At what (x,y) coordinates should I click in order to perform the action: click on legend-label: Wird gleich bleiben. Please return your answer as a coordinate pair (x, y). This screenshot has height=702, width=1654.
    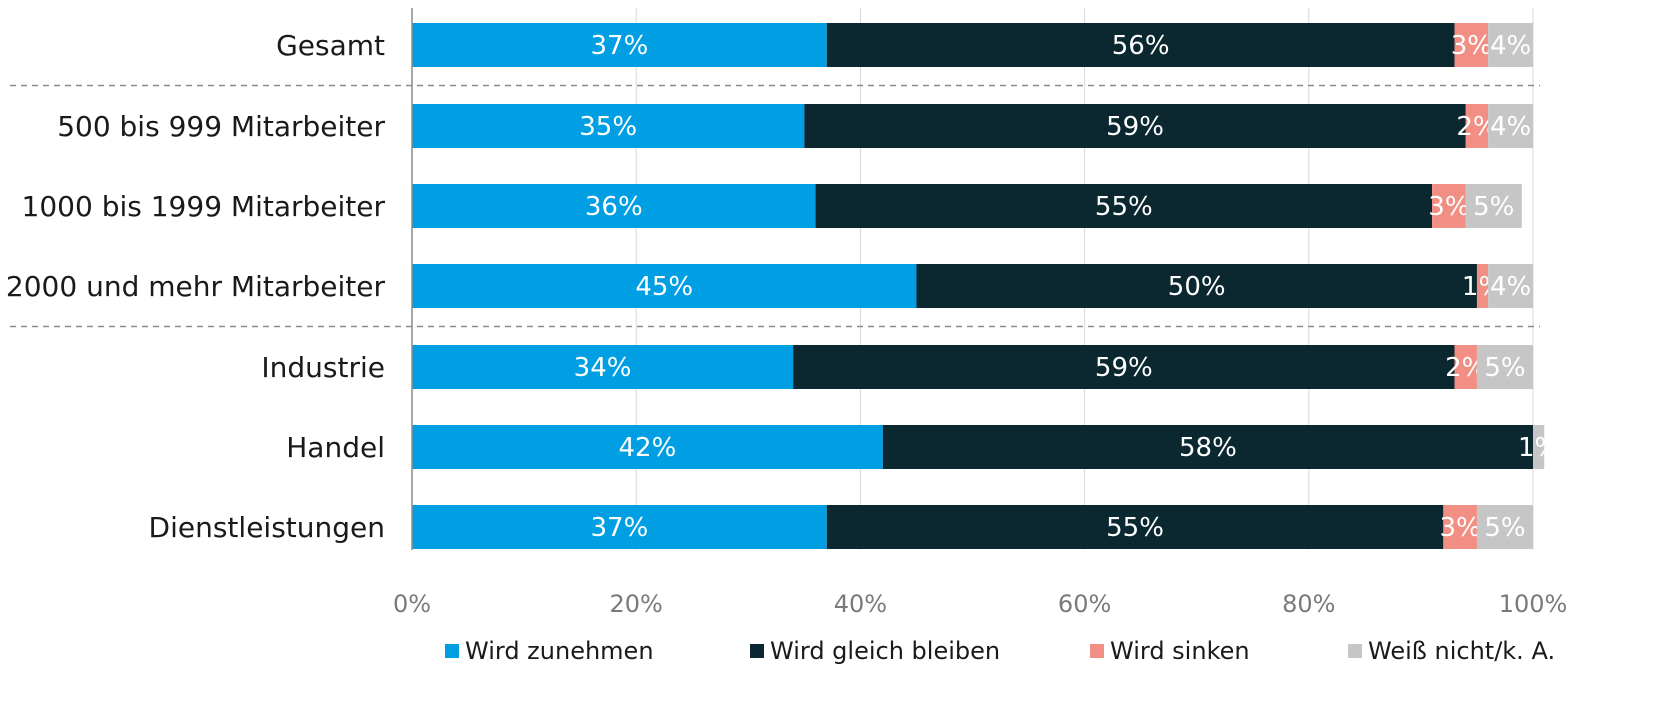
    Looking at the image, I should click on (885, 651).